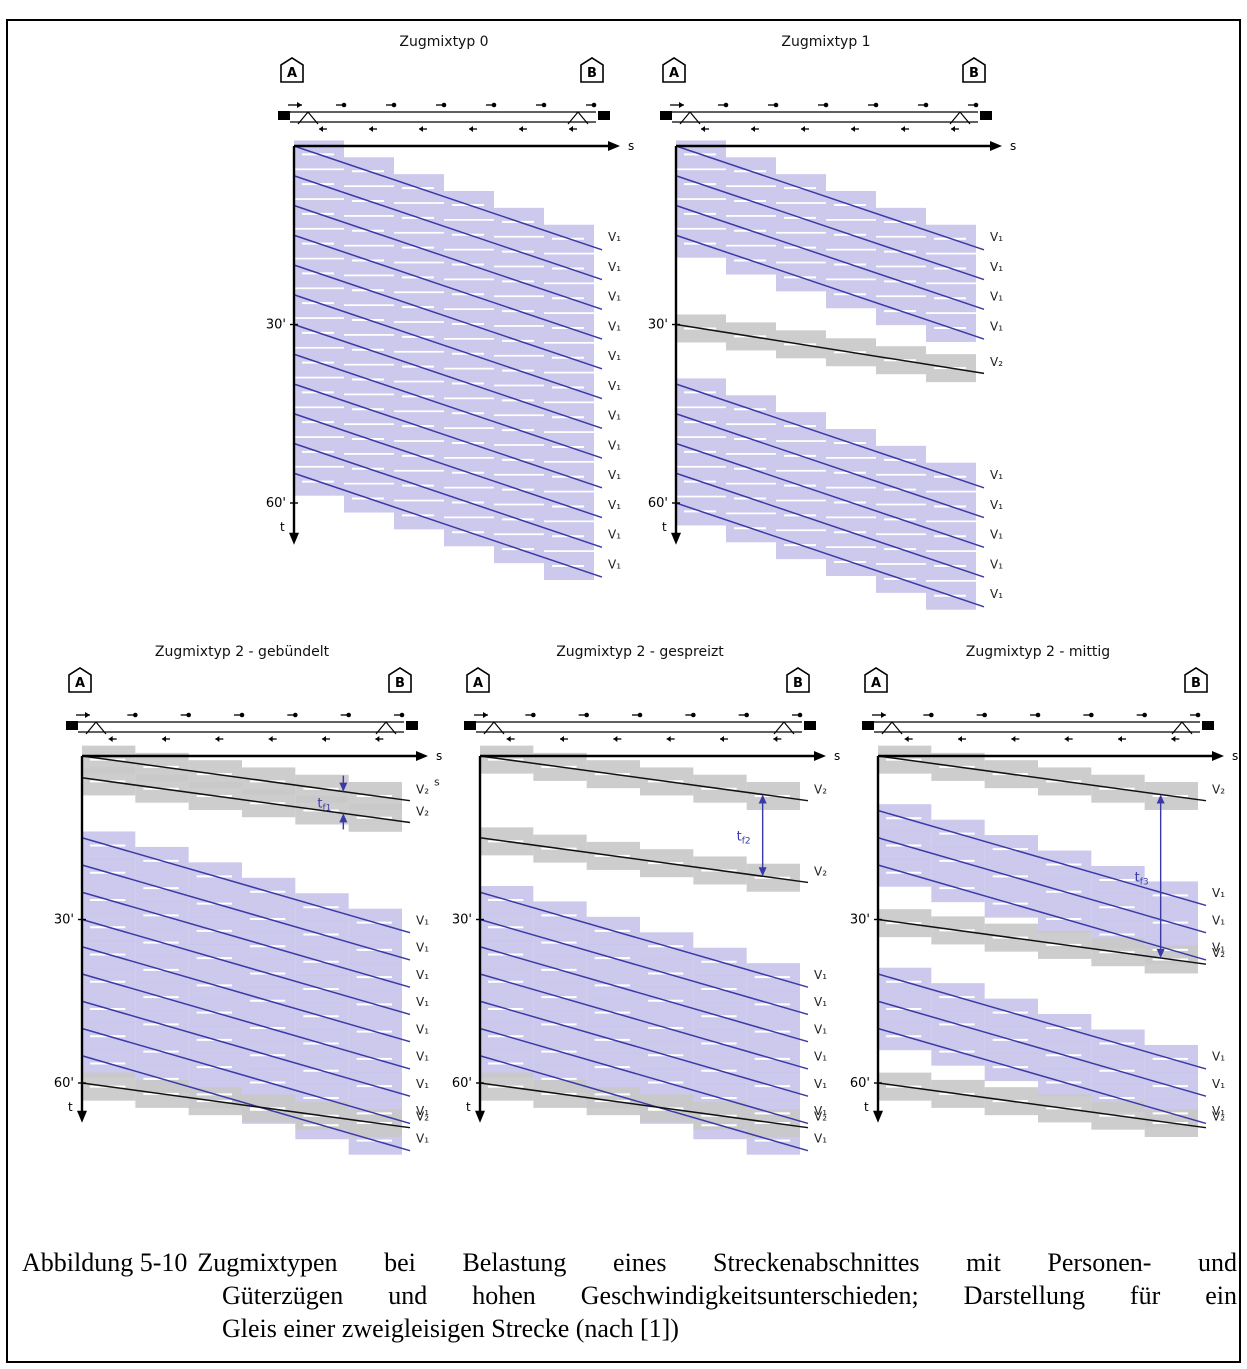 The height and width of the screenshot is (1369, 1247). What do you see at coordinates (1235, 756) in the screenshot?
I see `axis-s-label: s` at bounding box center [1235, 756].